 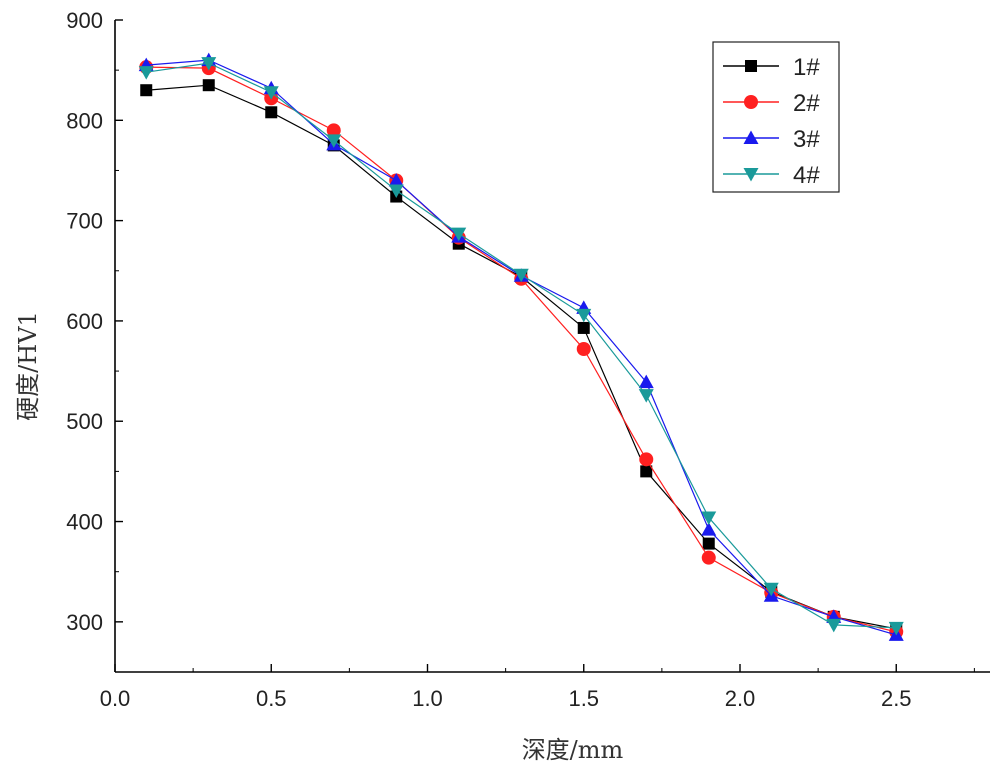 I want to click on x-tick-label: 1.5, so click(x=583, y=698).